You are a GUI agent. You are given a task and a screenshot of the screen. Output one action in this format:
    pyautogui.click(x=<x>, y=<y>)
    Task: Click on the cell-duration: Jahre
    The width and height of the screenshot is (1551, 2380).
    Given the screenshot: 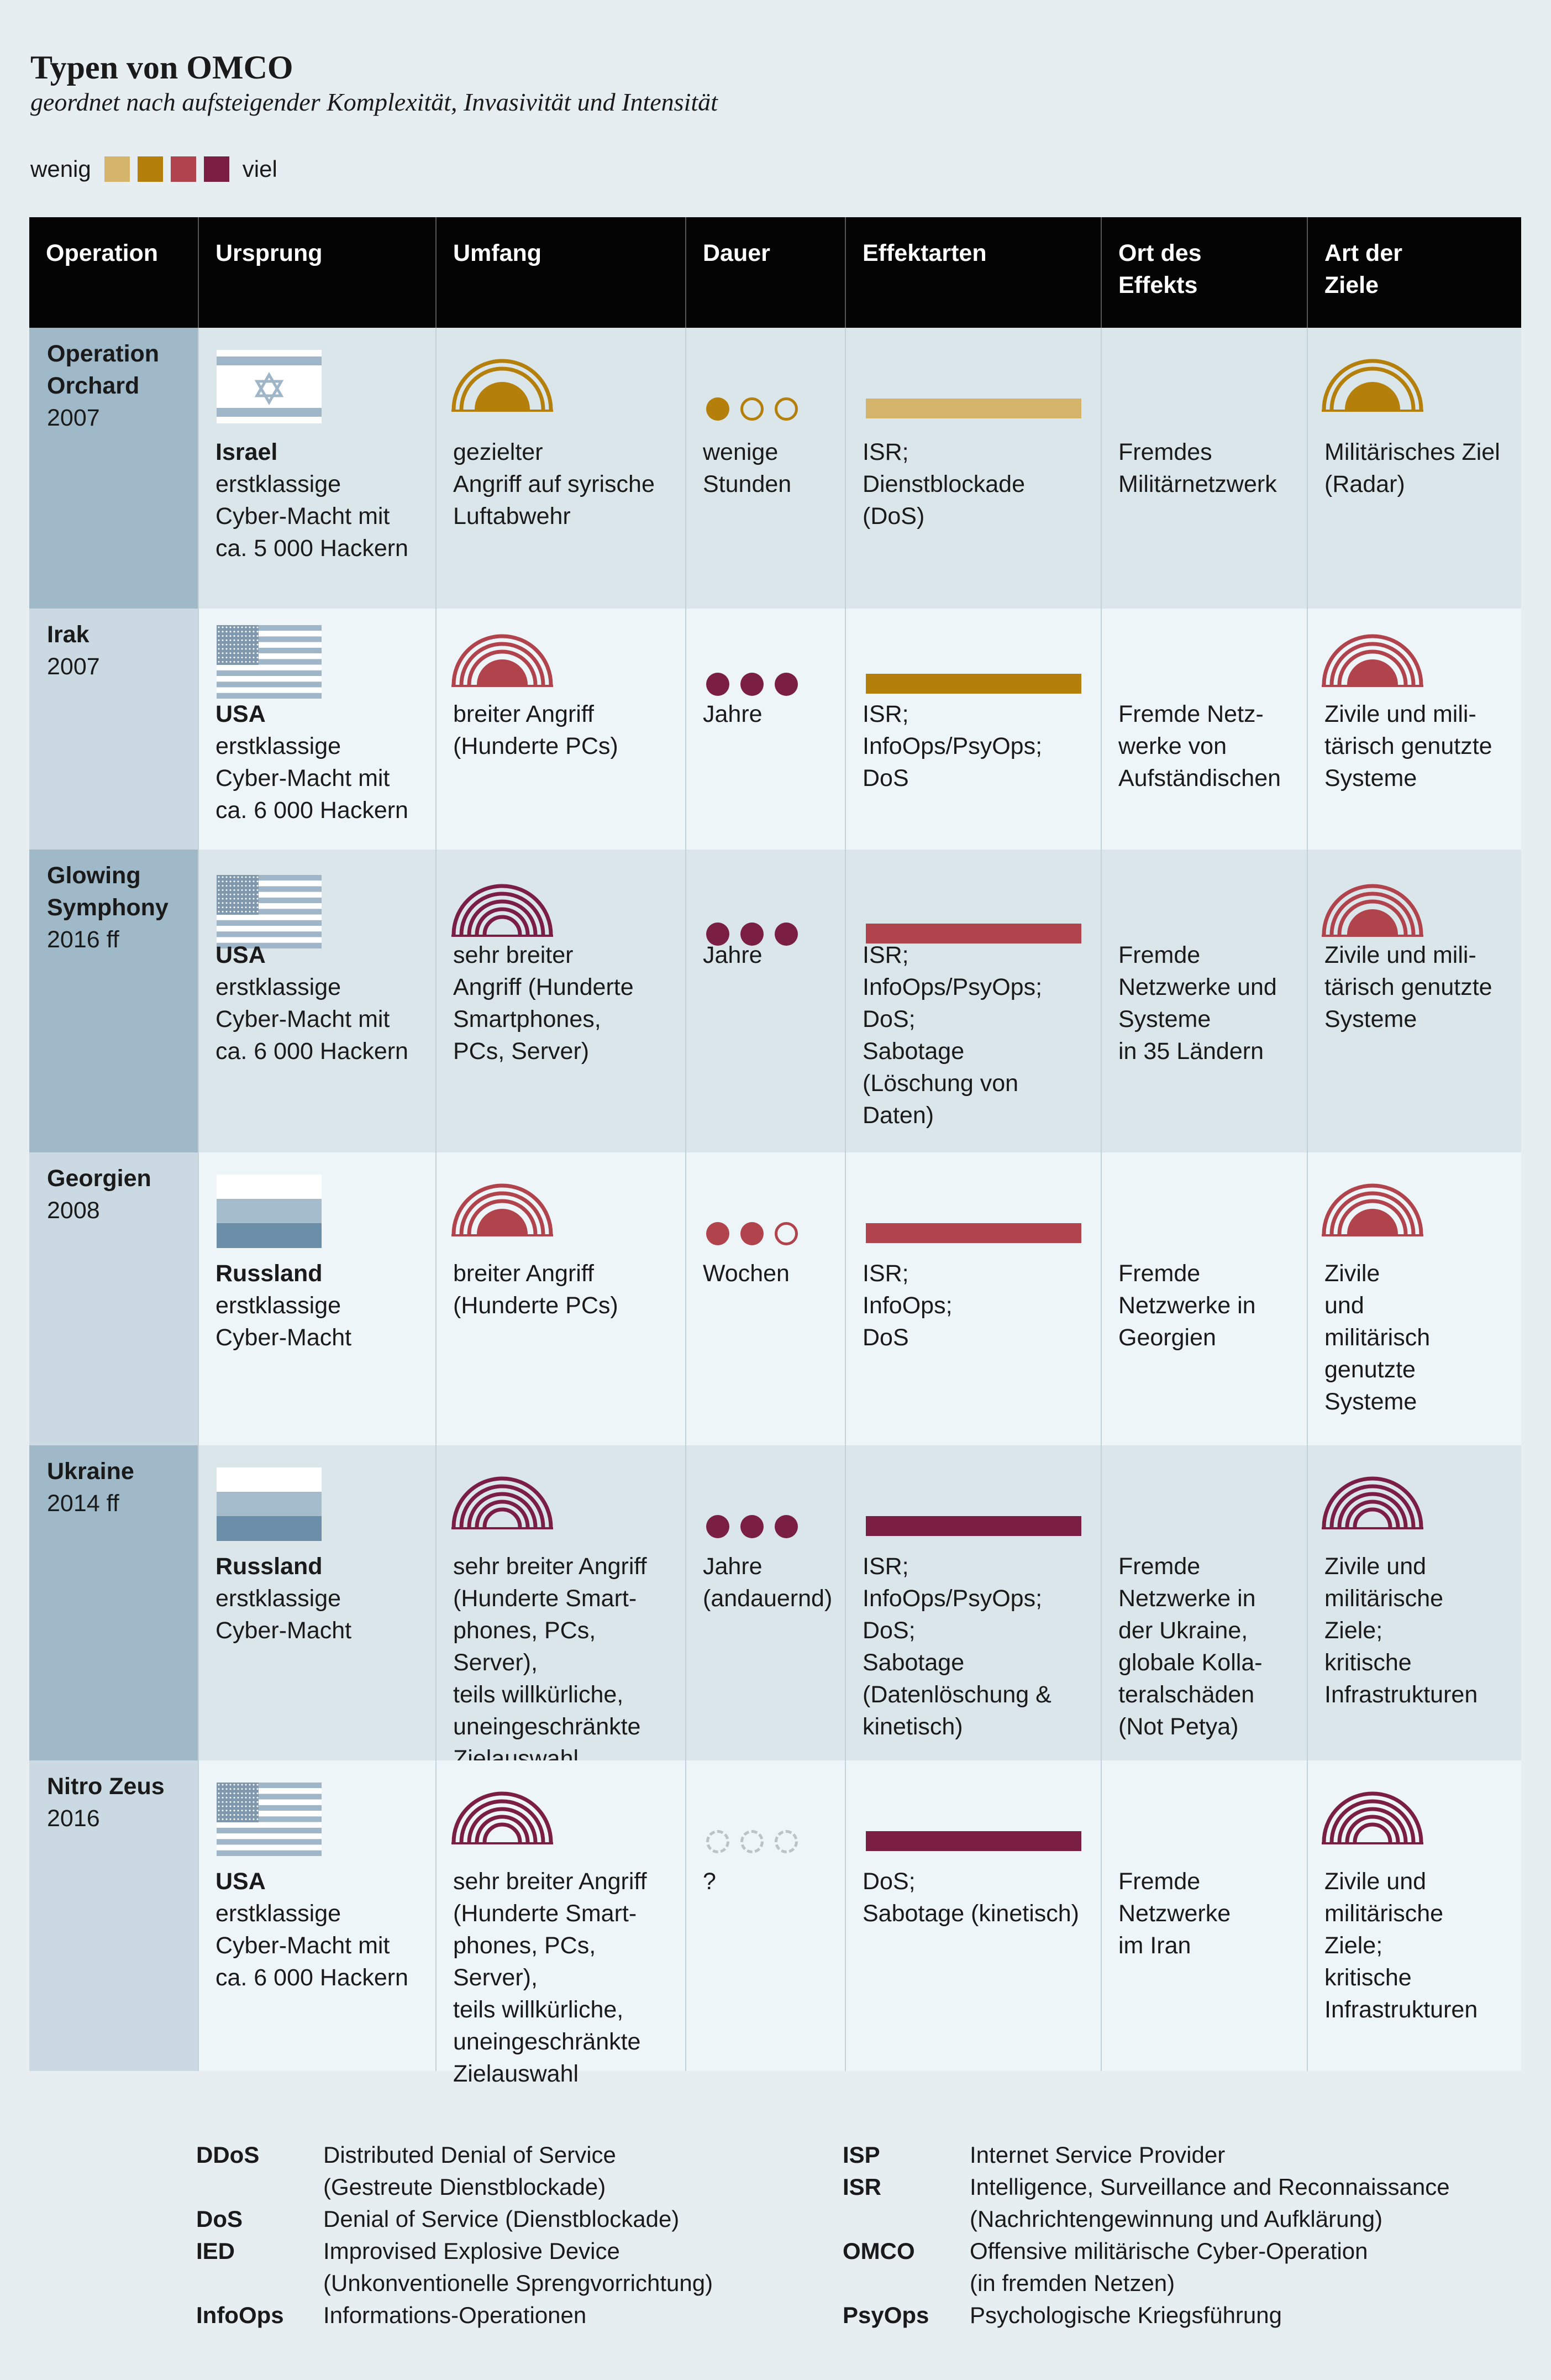 What is the action you would take?
    pyautogui.click(x=766, y=729)
    